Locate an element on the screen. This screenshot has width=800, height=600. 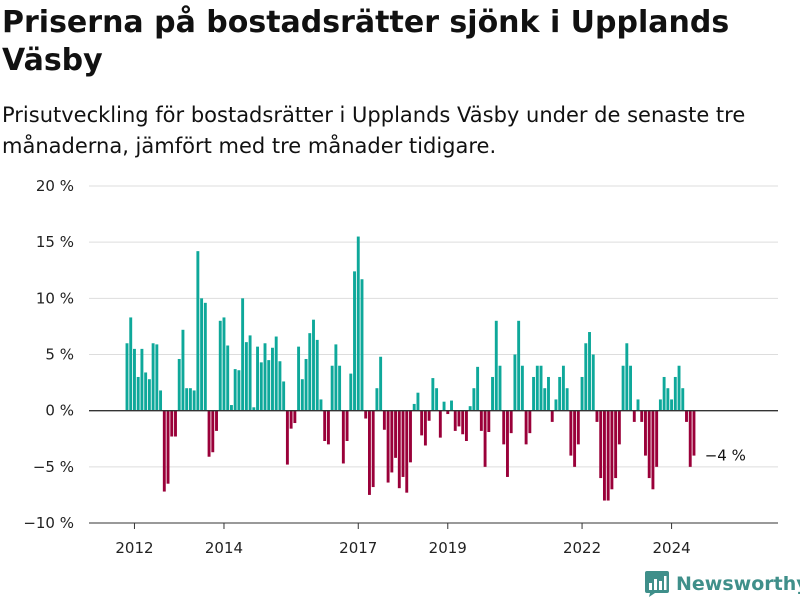
y-tick-label: 20 % is located at coordinates (55, 186).